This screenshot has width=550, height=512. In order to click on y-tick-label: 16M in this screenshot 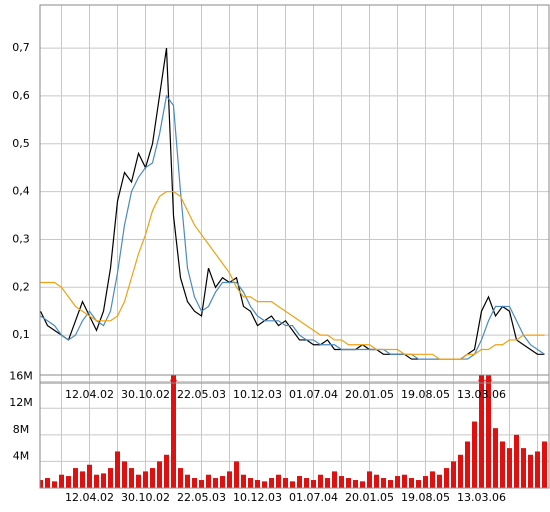, I will do `click(21, 376)`.